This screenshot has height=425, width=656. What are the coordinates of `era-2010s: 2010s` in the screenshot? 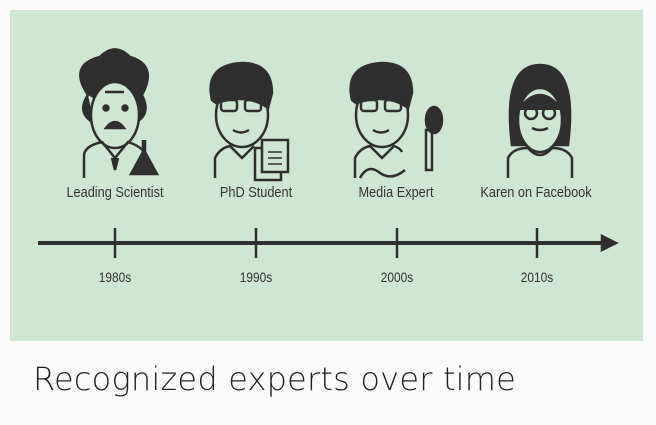 It's located at (537, 277).